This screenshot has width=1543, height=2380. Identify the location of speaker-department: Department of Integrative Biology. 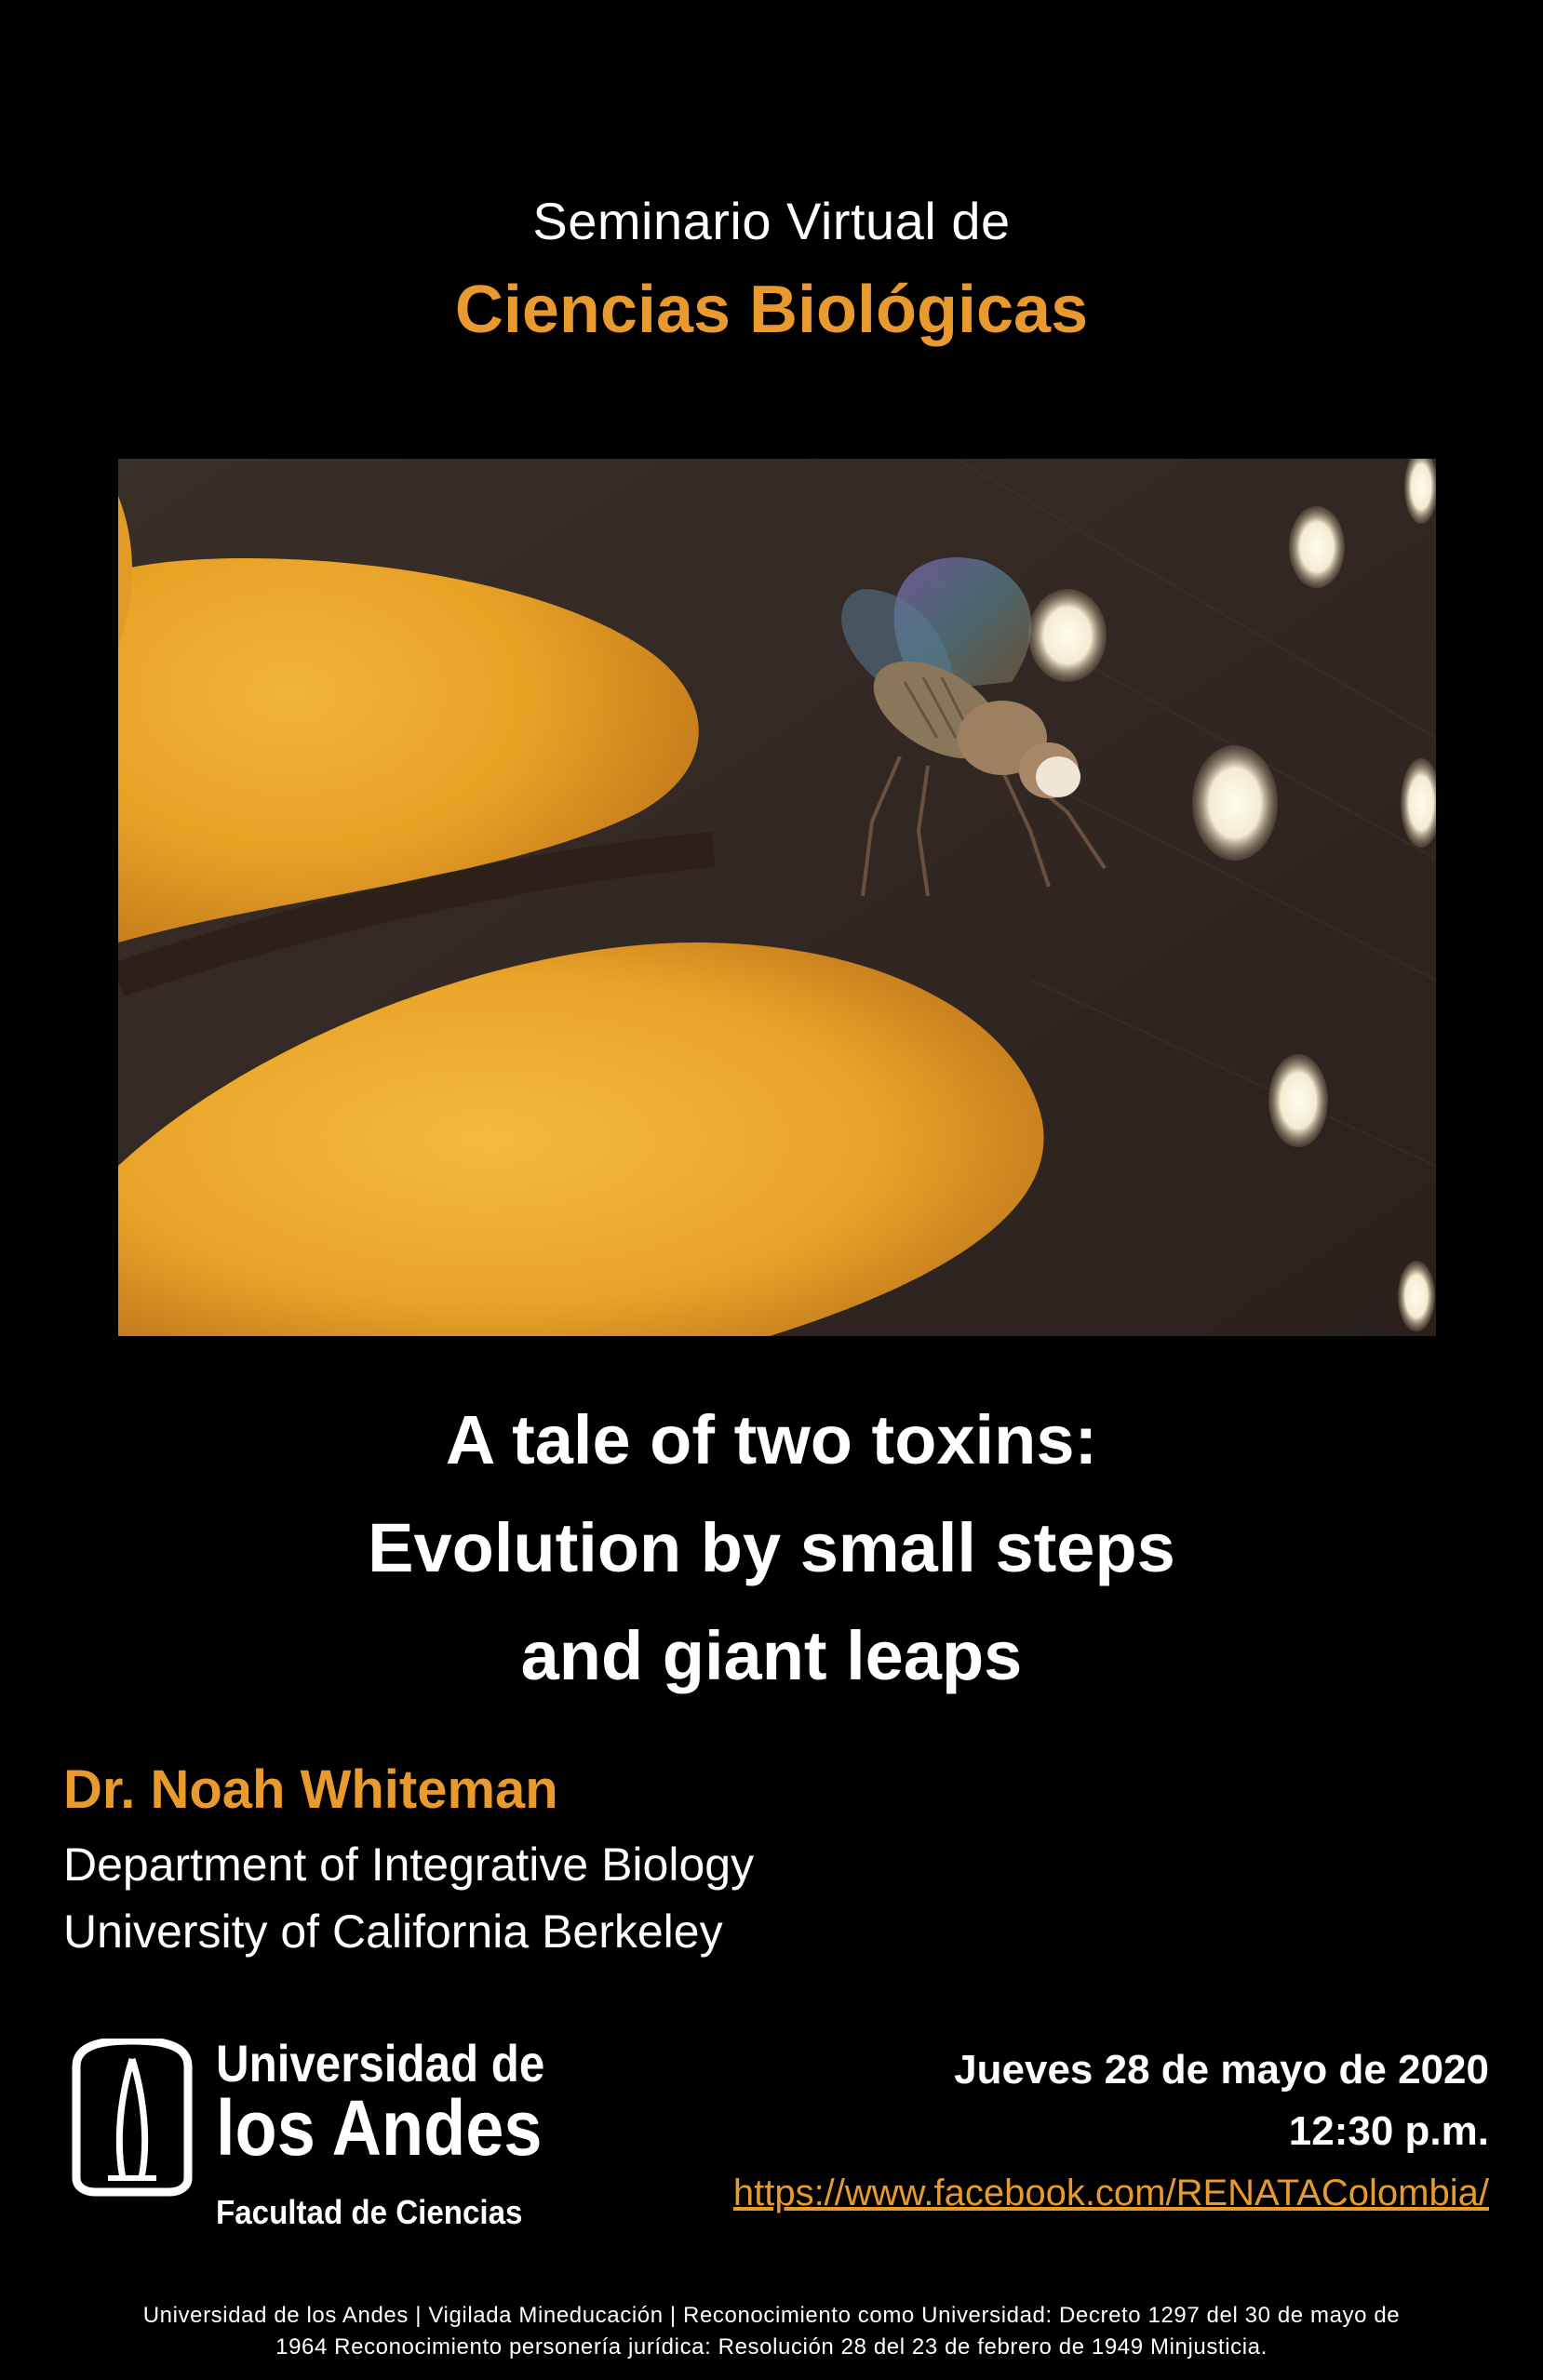
(409, 1864).